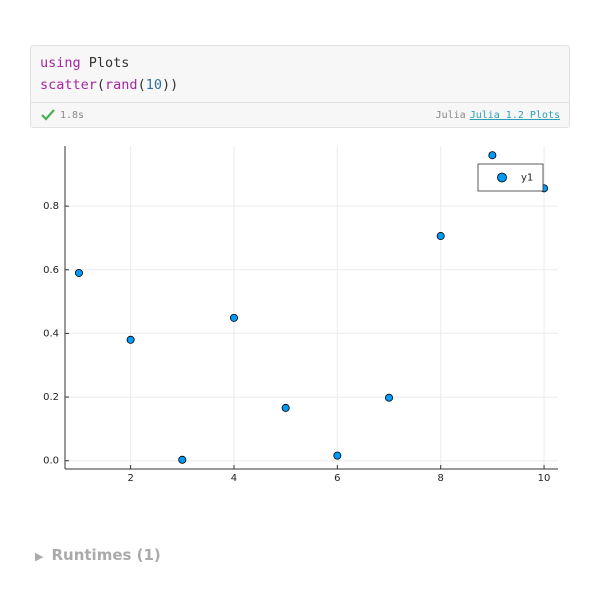 The height and width of the screenshot is (600, 600). Describe the element at coordinates (106, 555) in the screenshot. I see `runtimes-label: Runtimes (1)` at that location.